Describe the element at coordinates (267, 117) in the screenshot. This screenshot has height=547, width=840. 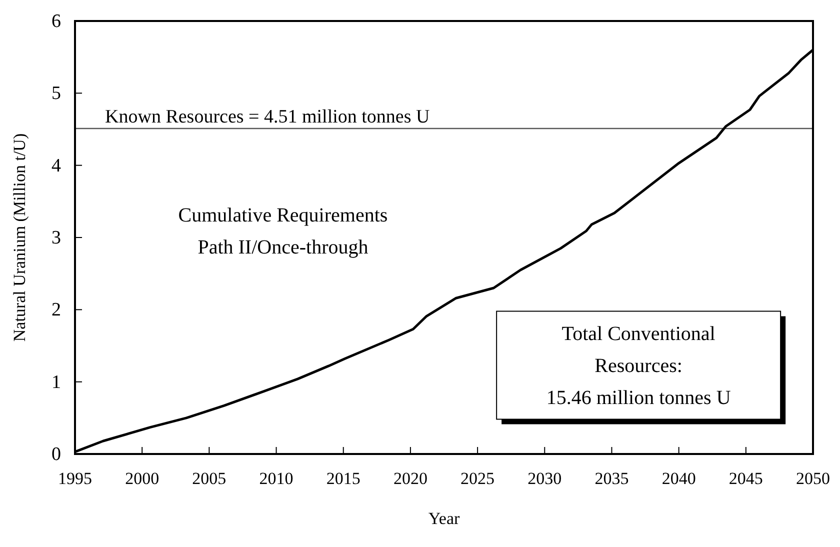
I see `ref-line-label: Known Resources = 4.51 million tonnes U` at that location.